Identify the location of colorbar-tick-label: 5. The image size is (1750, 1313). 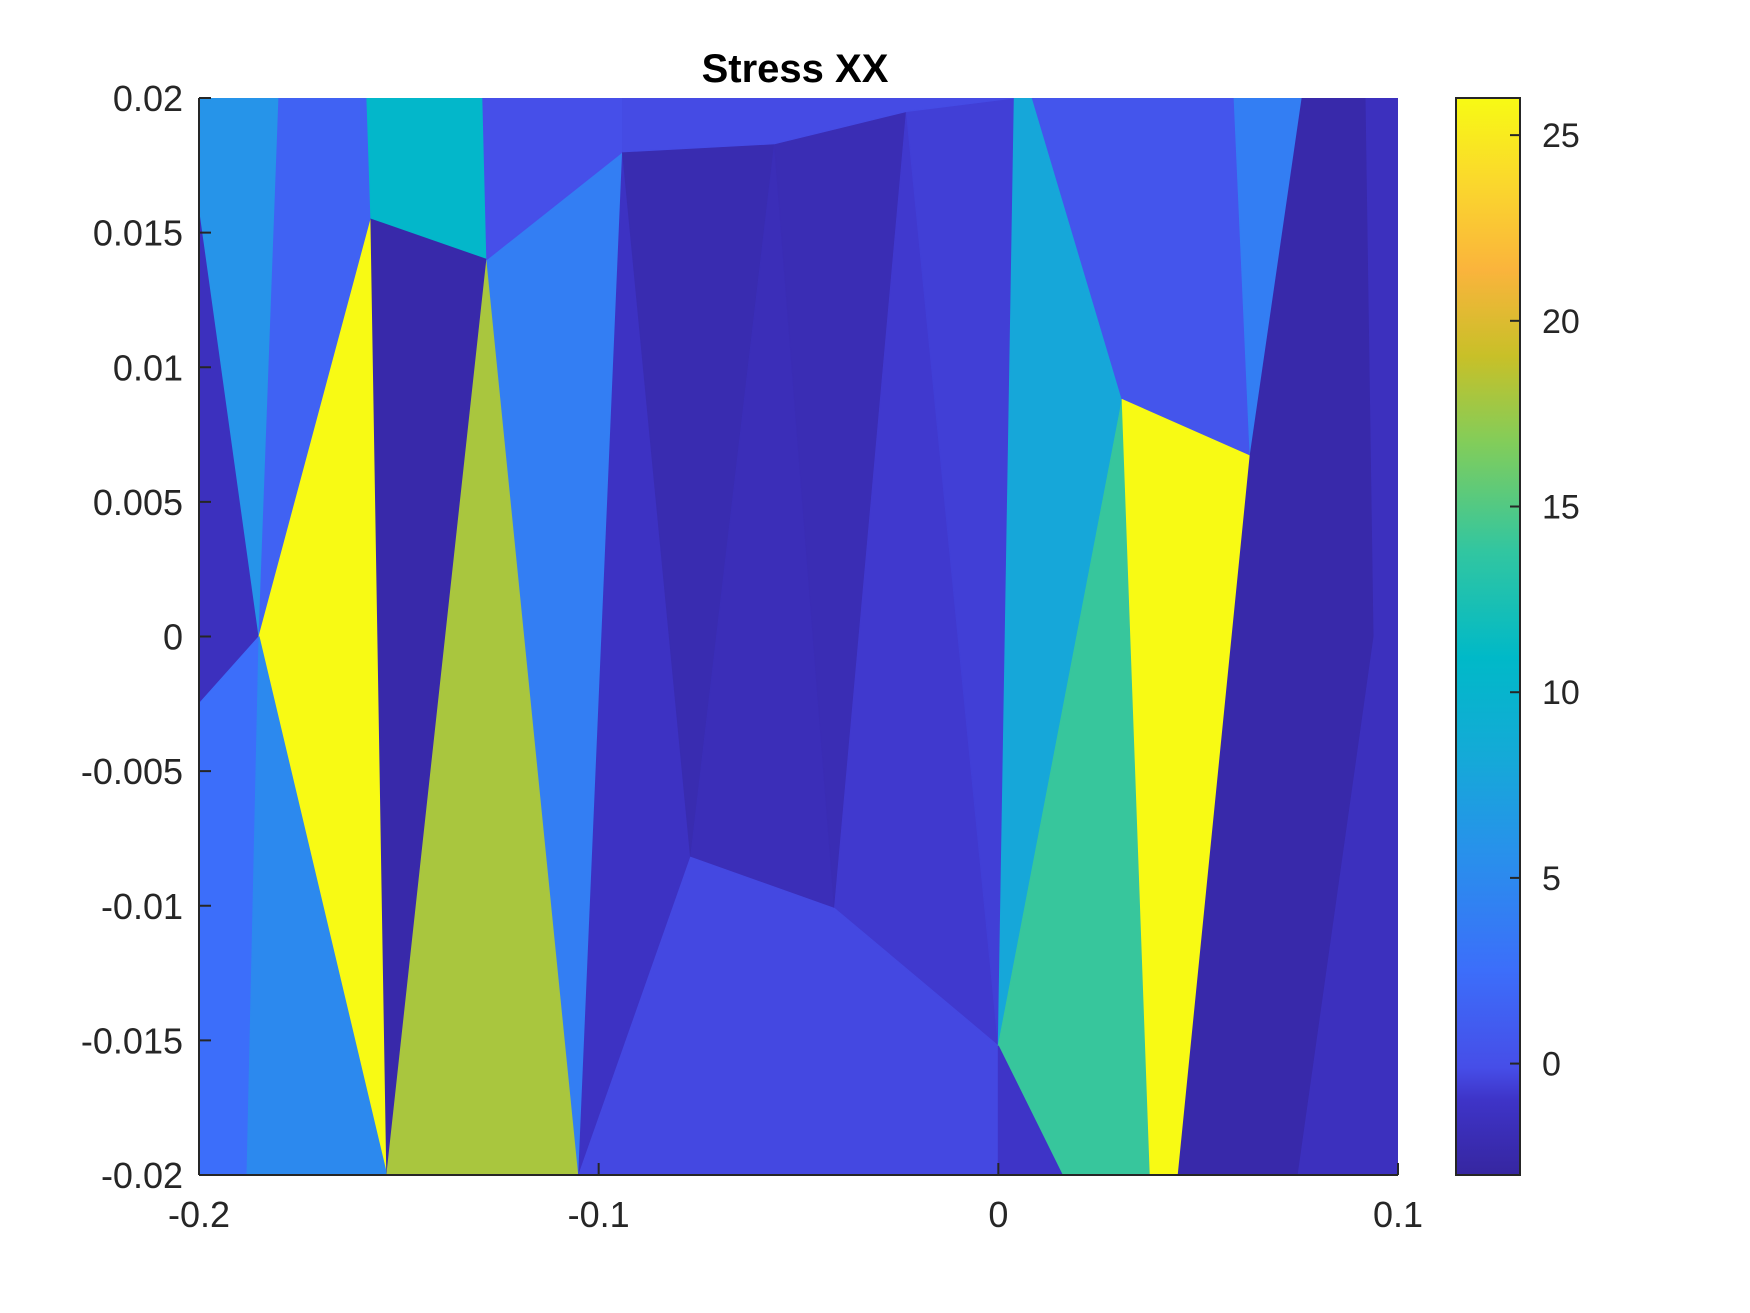
(1551, 879).